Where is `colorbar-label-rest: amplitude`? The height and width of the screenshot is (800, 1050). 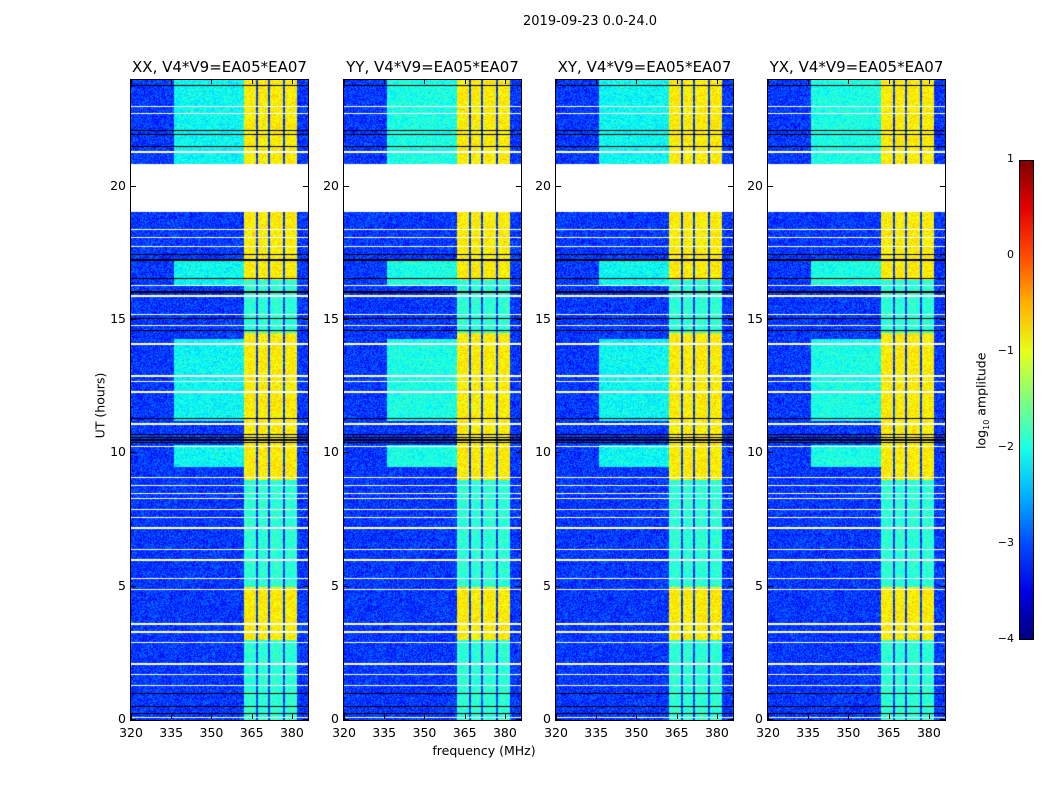
colorbar-label-rest: amplitude is located at coordinates (981, 386).